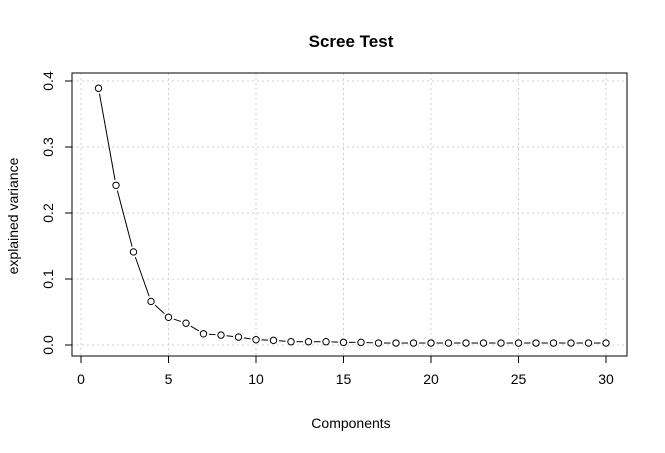 This screenshot has width=665, height=453. Describe the element at coordinates (519, 379) in the screenshot. I see `x-tick-label-5: 25` at that location.